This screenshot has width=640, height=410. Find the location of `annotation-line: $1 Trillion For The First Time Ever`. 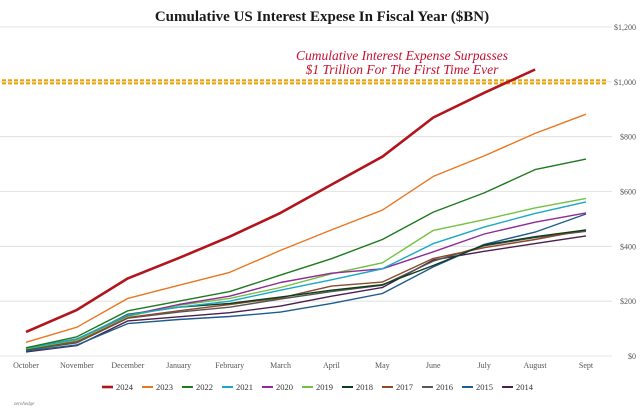

annotation-line: $1 Trillion For The First Time Ever is located at coordinates (403, 69).